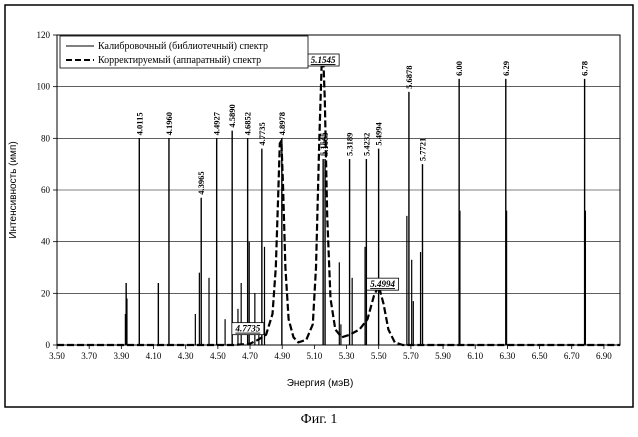 This screenshot has height=437, width=638. What do you see at coordinates (411, 356) in the screenshot?
I see `x-tick-label: 5.70` at bounding box center [411, 356].